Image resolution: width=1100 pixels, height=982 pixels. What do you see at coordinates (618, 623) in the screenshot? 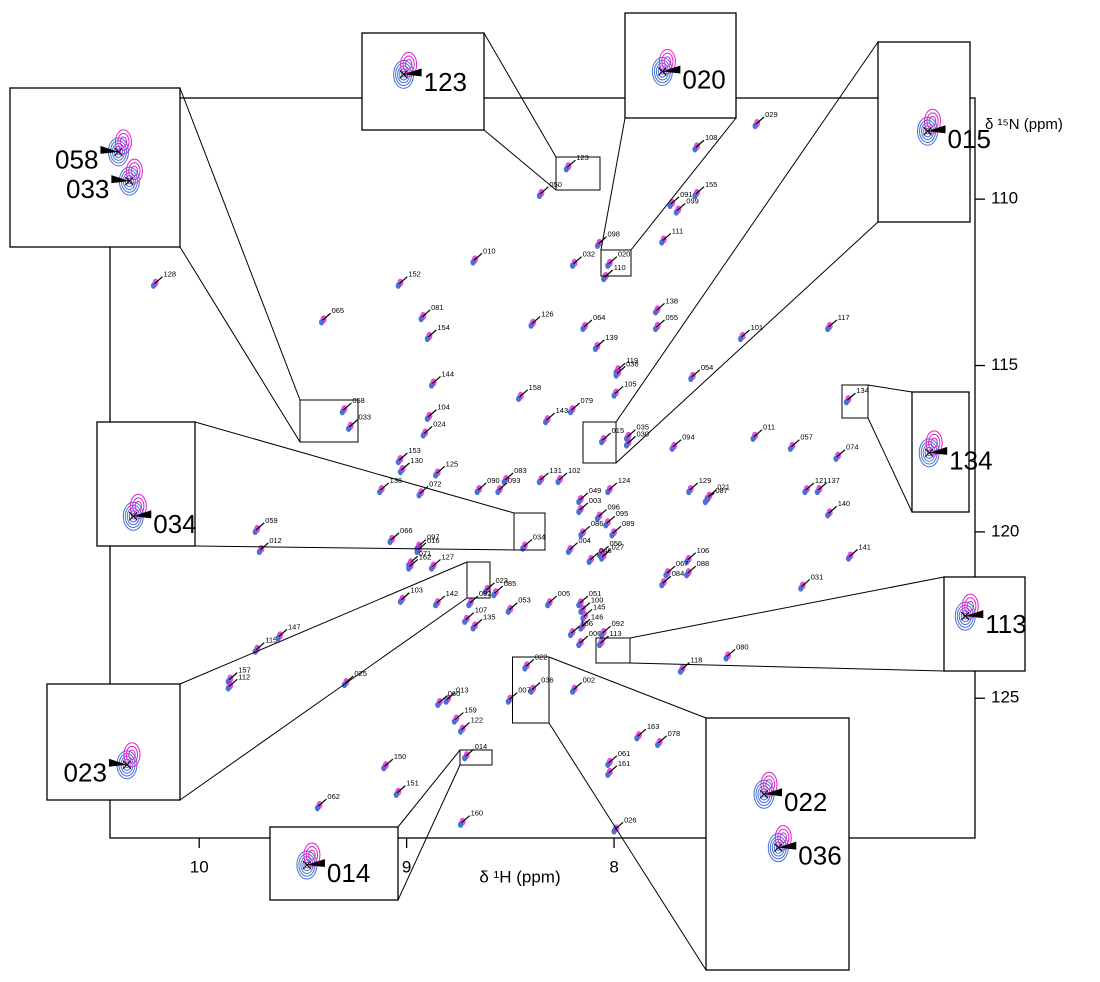
I see `peak-label: 092` at bounding box center [618, 623].